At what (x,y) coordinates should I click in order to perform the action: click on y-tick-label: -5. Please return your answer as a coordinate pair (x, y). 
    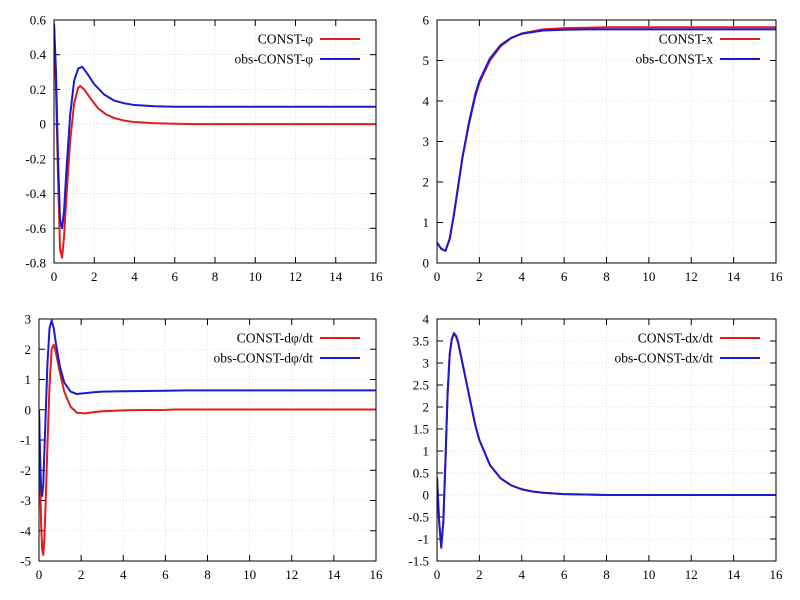
    Looking at the image, I should click on (25, 561).